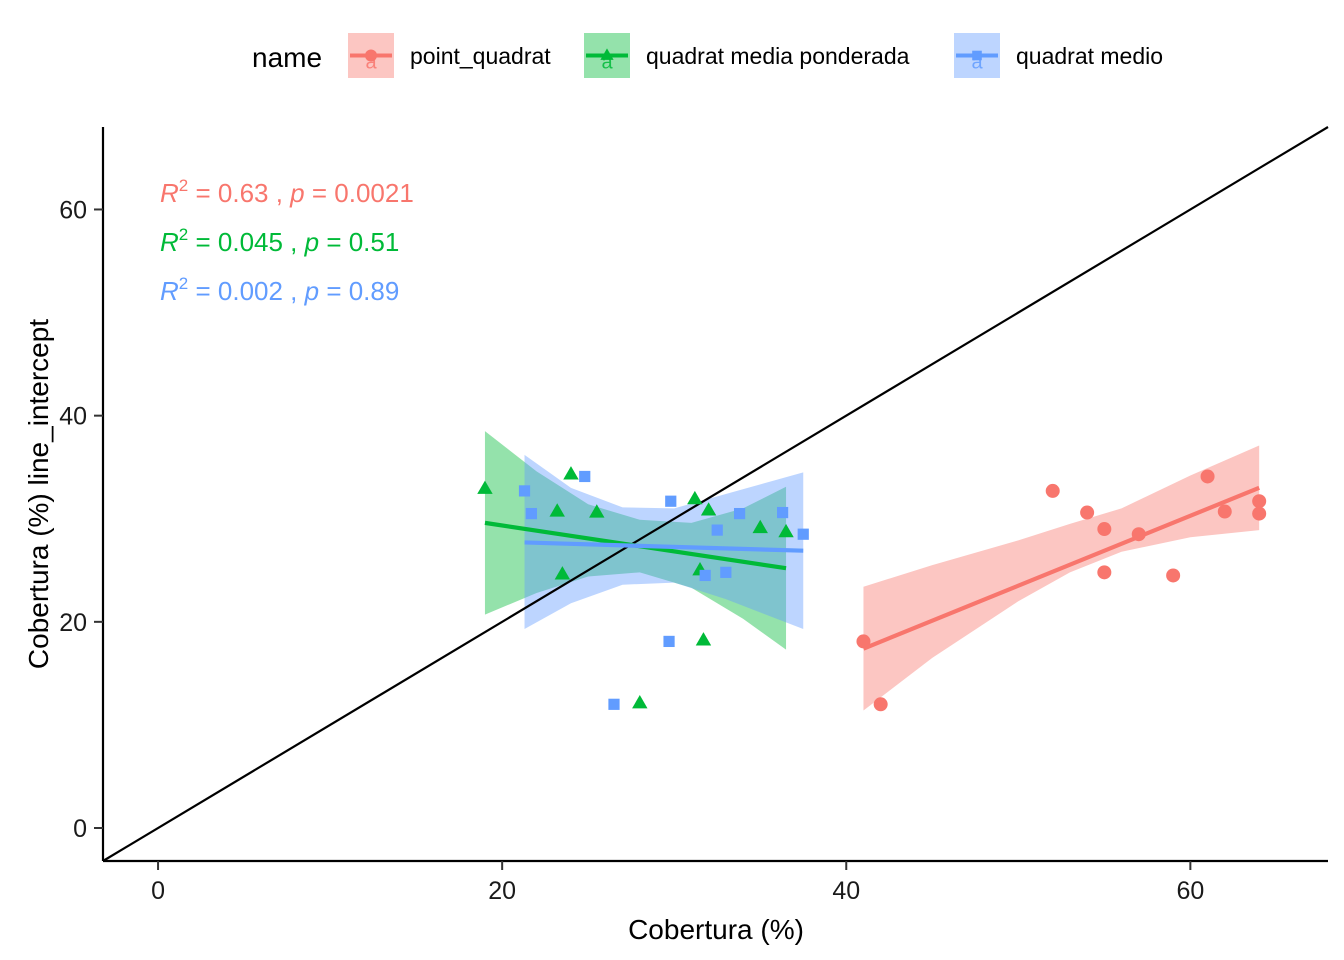  What do you see at coordinates (279, 290) in the screenshot?
I see `stat-annotation: R2 = 0.002 , p = 0.89` at bounding box center [279, 290].